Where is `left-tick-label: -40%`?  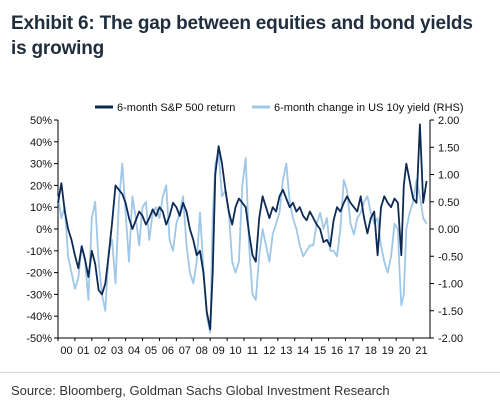
left-tick-label: -40% is located at coordinates (39, 317).